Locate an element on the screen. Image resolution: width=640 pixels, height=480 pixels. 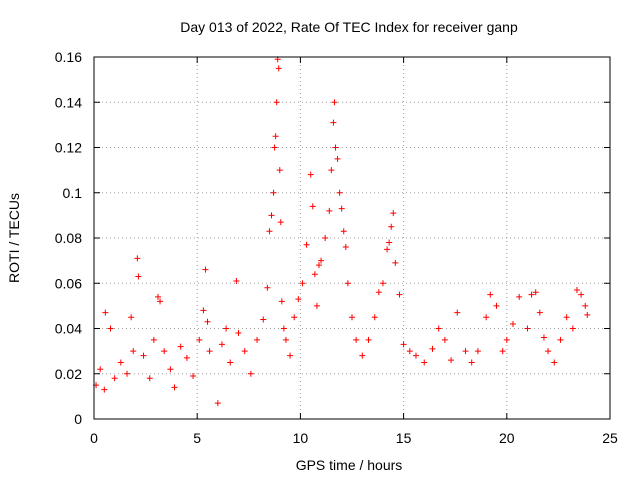
y-tick-label: 0.02 is located at coordinates (68, 374).